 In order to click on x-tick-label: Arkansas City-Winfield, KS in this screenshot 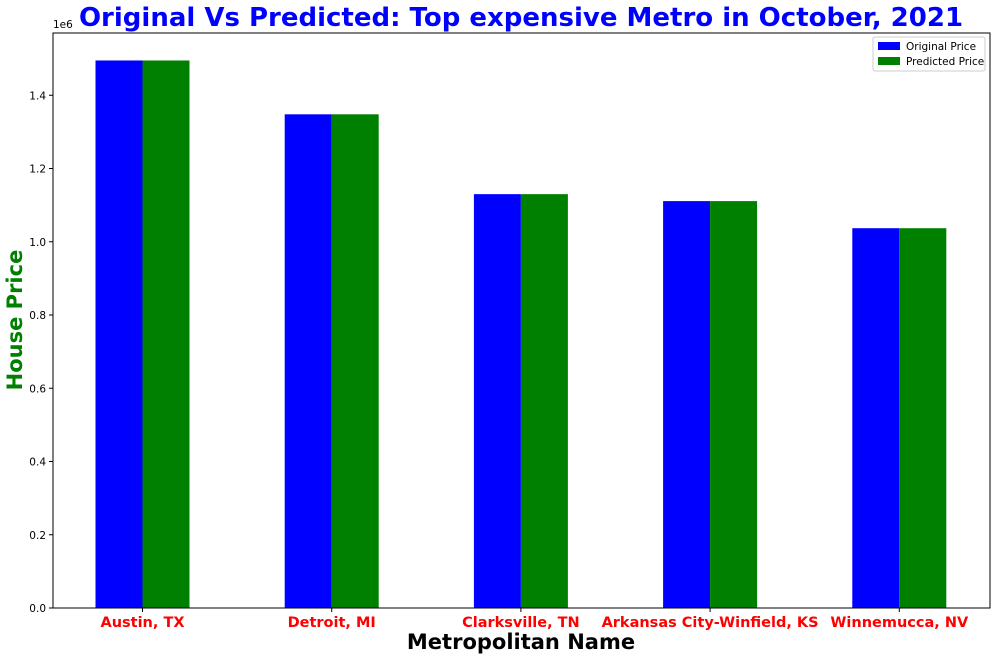, I will do `click(710, 623)`.